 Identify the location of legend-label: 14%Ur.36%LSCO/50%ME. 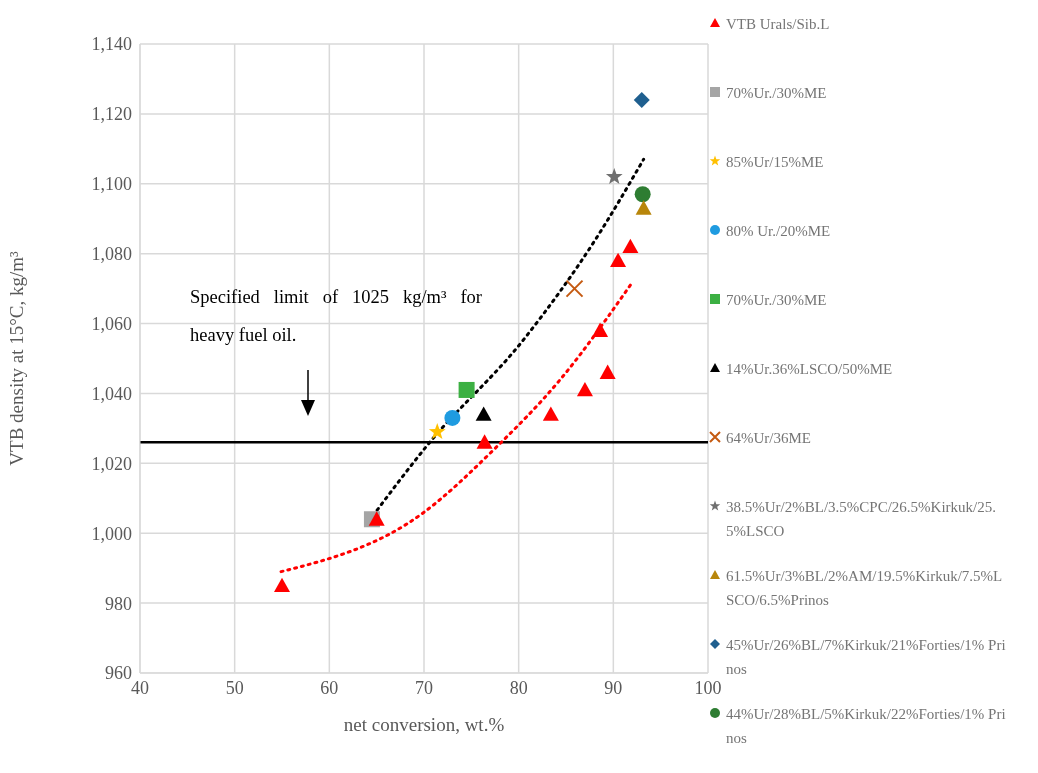
(809, 369).